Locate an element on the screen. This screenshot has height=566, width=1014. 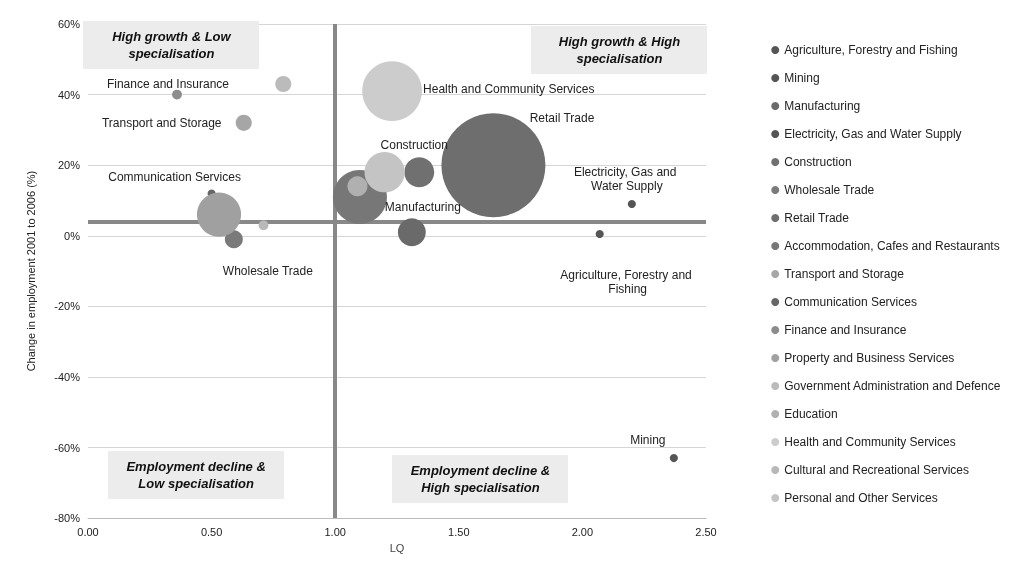
annotation: Construction is located at coordinates (414, 145).